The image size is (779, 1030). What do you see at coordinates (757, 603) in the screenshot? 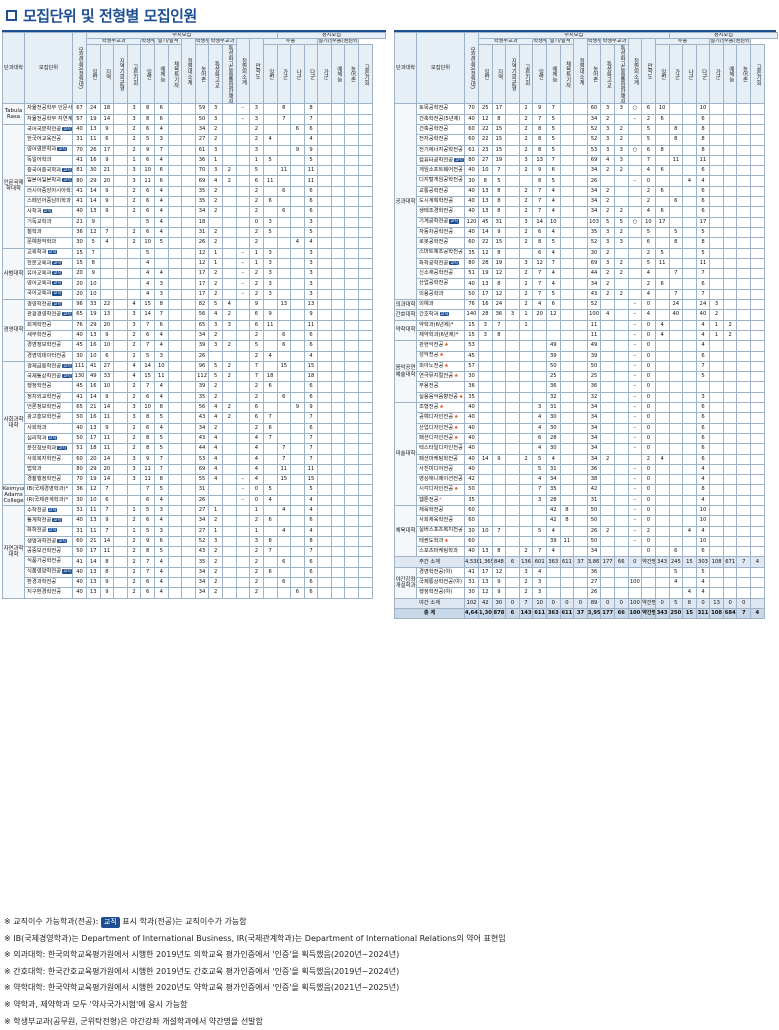
I see `summary-value` at bounding box center [757, 603].